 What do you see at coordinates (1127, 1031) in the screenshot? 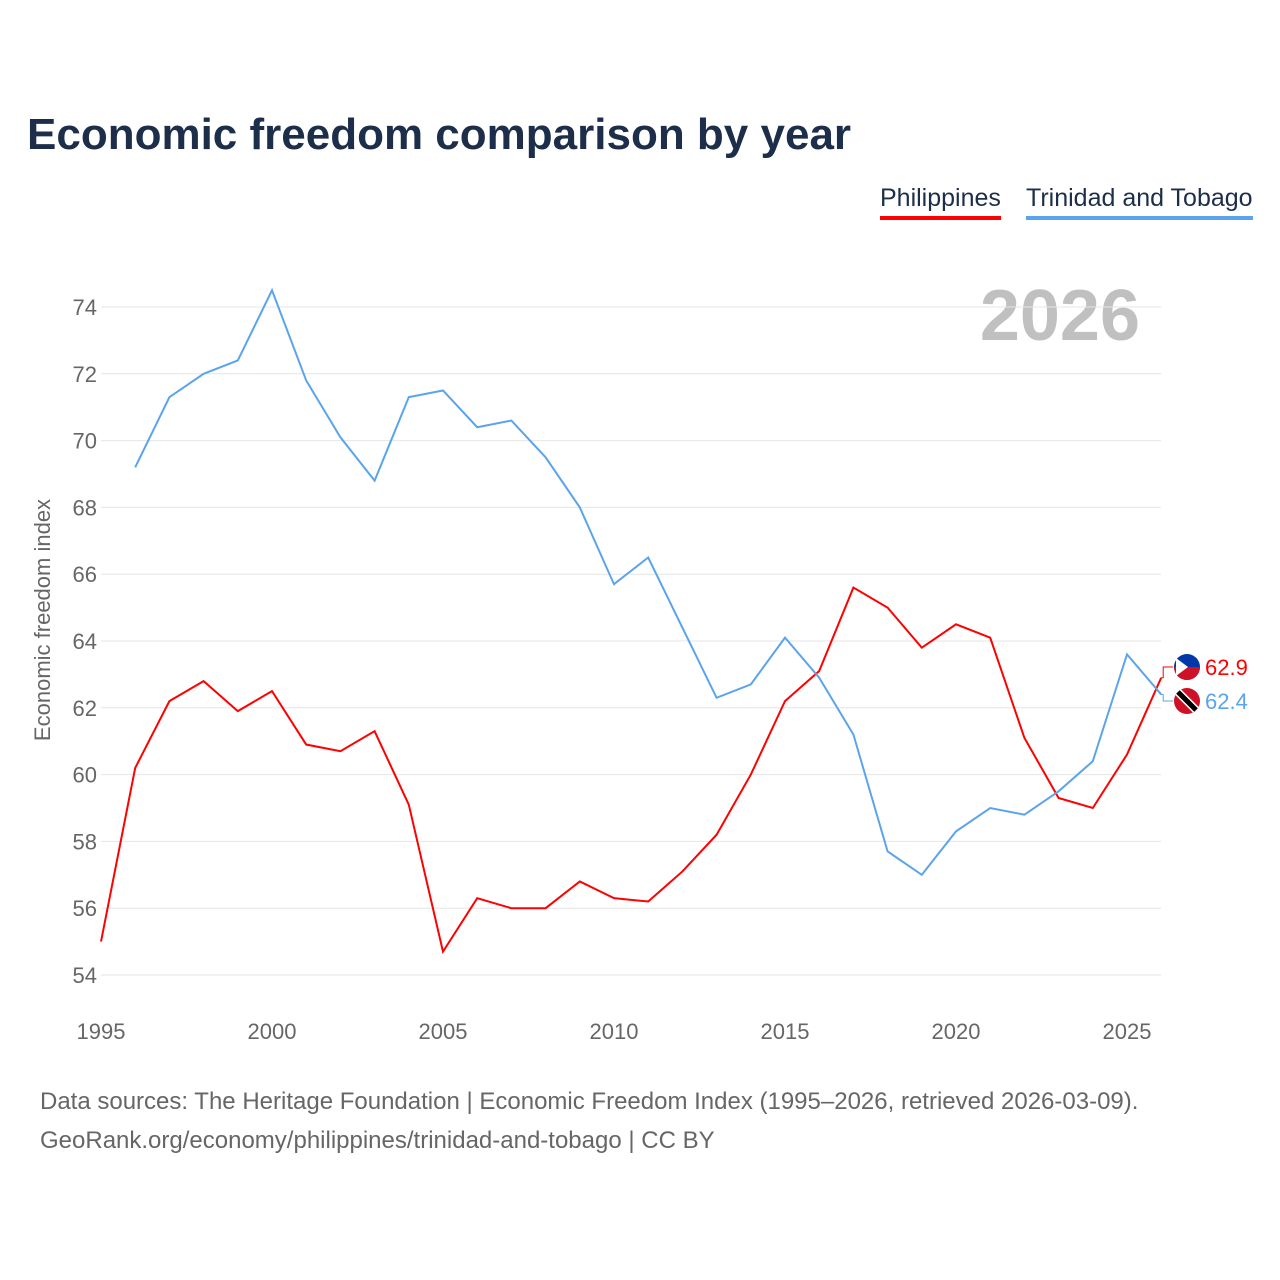
I see `x-tick-label: 2025` at bounding box center [1127, 1031].